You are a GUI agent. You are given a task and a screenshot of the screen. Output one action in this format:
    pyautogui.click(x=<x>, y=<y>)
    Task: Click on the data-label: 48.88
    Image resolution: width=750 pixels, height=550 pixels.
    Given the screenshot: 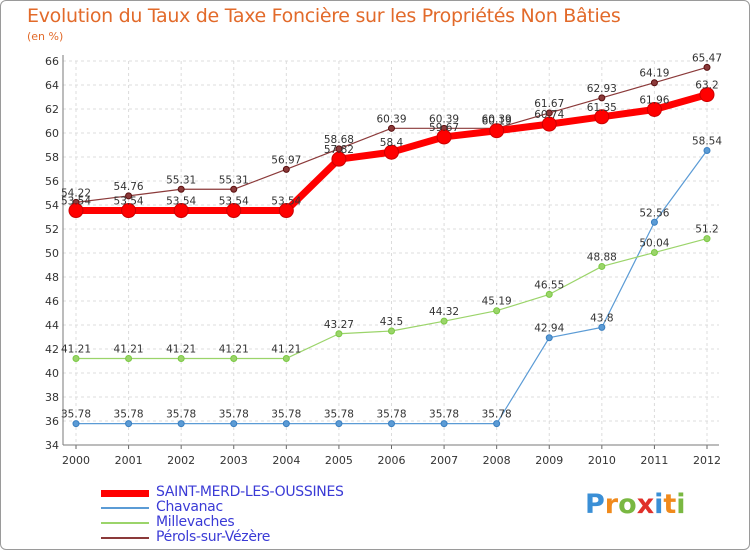 What is the action you would take?
    pyautogui.click(x=602, y=257)
    